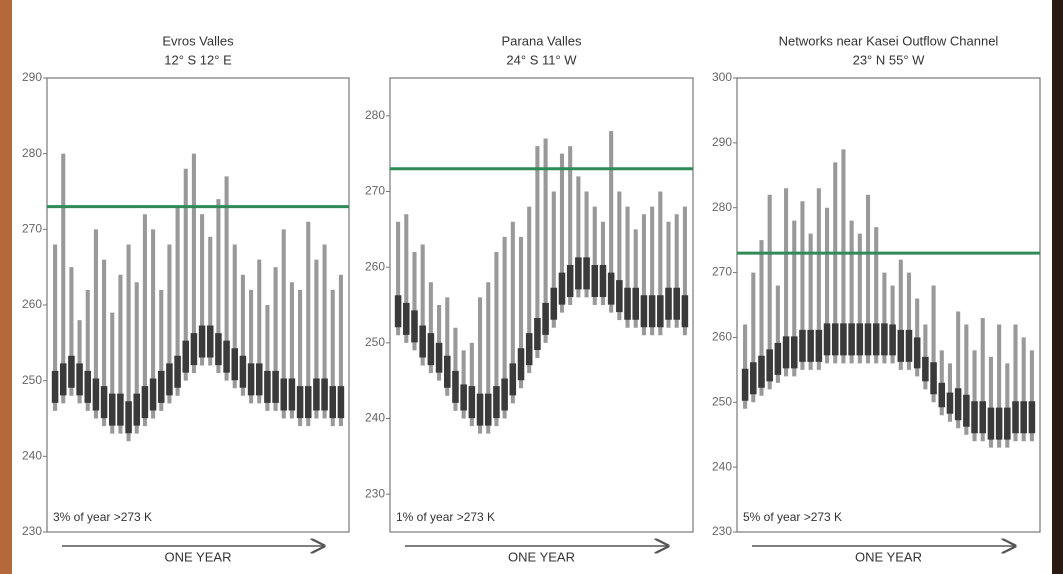  I want to click on panel-subtitle: 24° S 11° W, so click(541, 59).